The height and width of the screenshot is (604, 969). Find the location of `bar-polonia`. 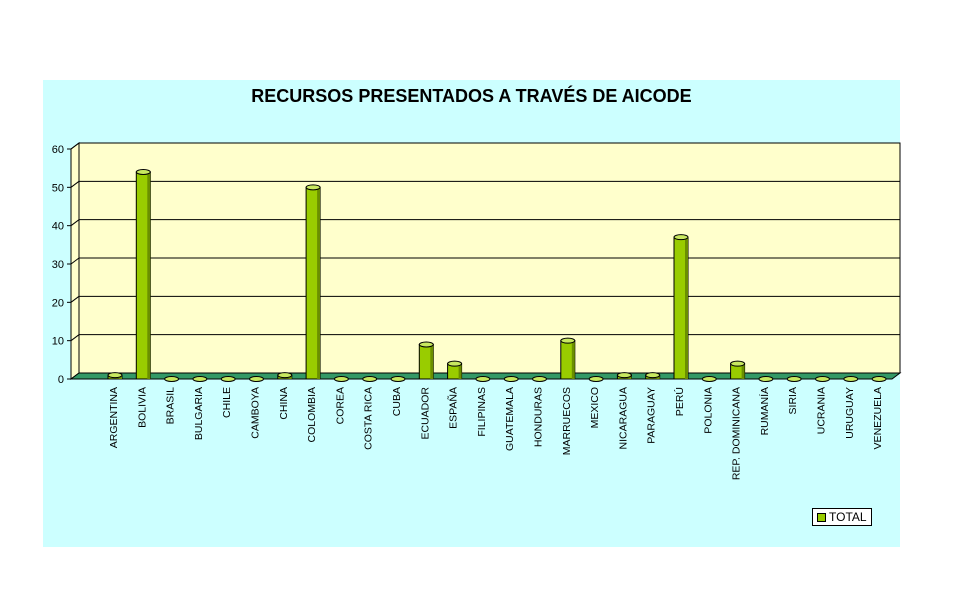

bar-polonia is located at coordinates (709, 379).